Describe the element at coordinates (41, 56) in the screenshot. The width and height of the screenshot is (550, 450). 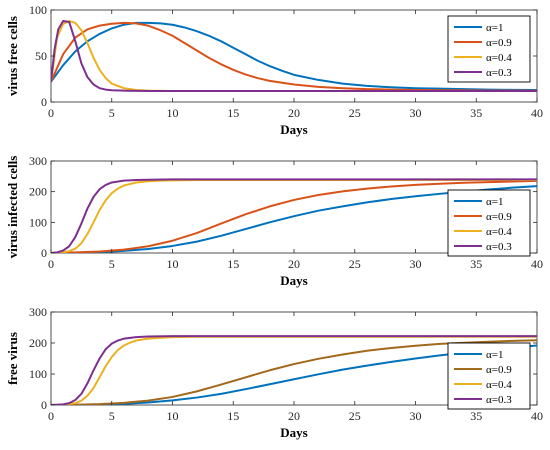
I see `y-tick-label: 50` at that location.